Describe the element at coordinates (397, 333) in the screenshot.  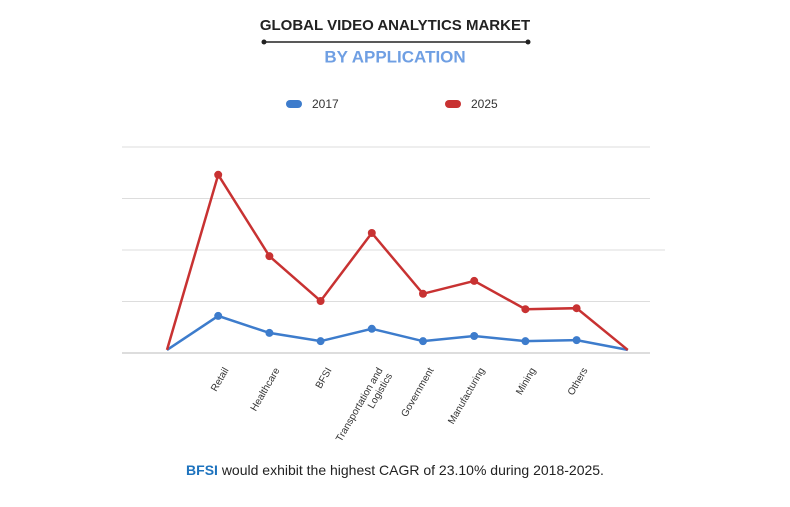
I see `line` at that location.